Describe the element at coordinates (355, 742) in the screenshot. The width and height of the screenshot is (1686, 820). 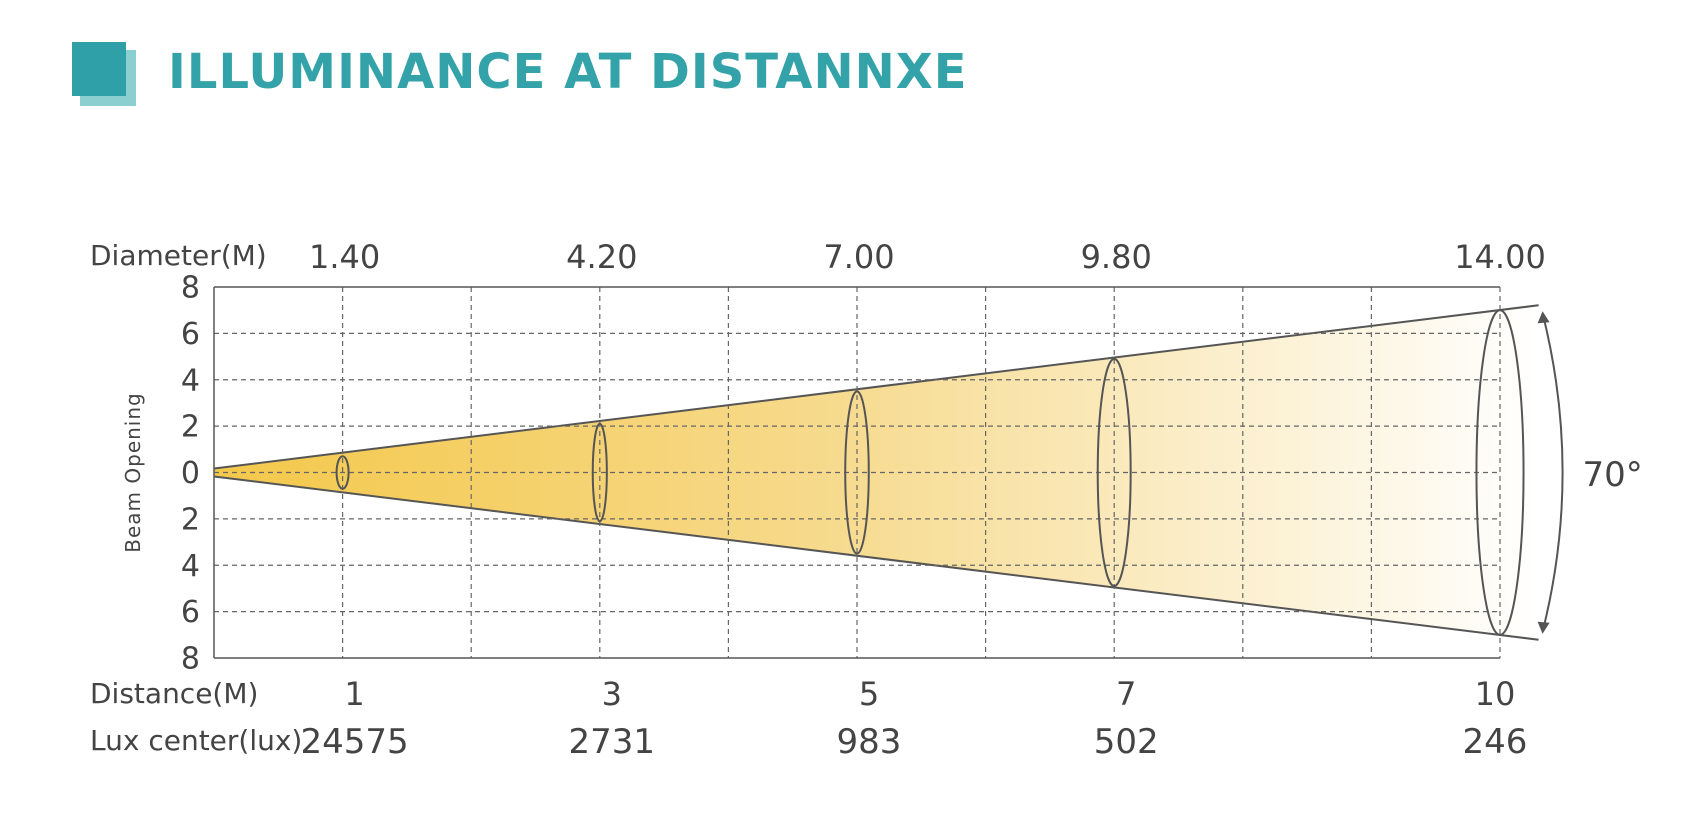
I see `lux-label: 24575` at that location.